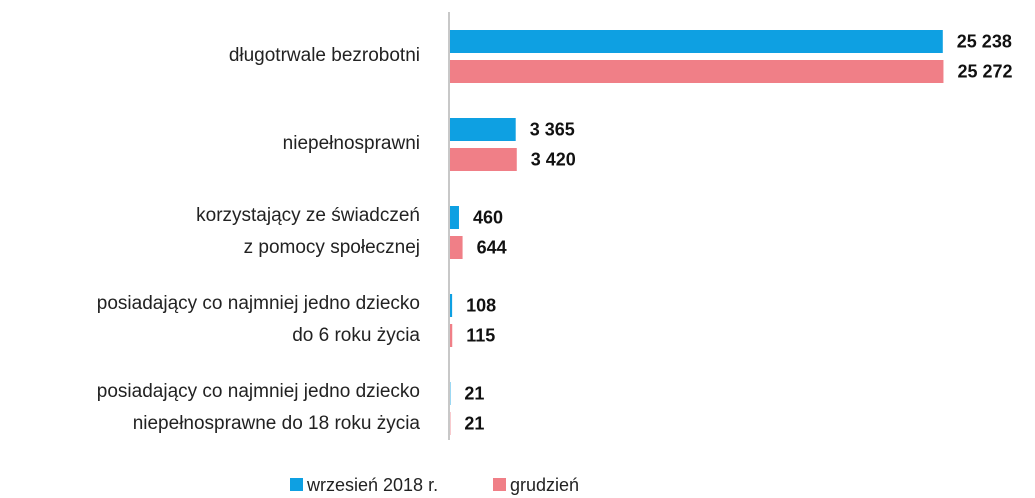 The width and height of the screenshot is (1035, 498). Describe the element at coordinates (356, 335) in the screenshot. I see `category-label: do 6 roku życia` at that location.